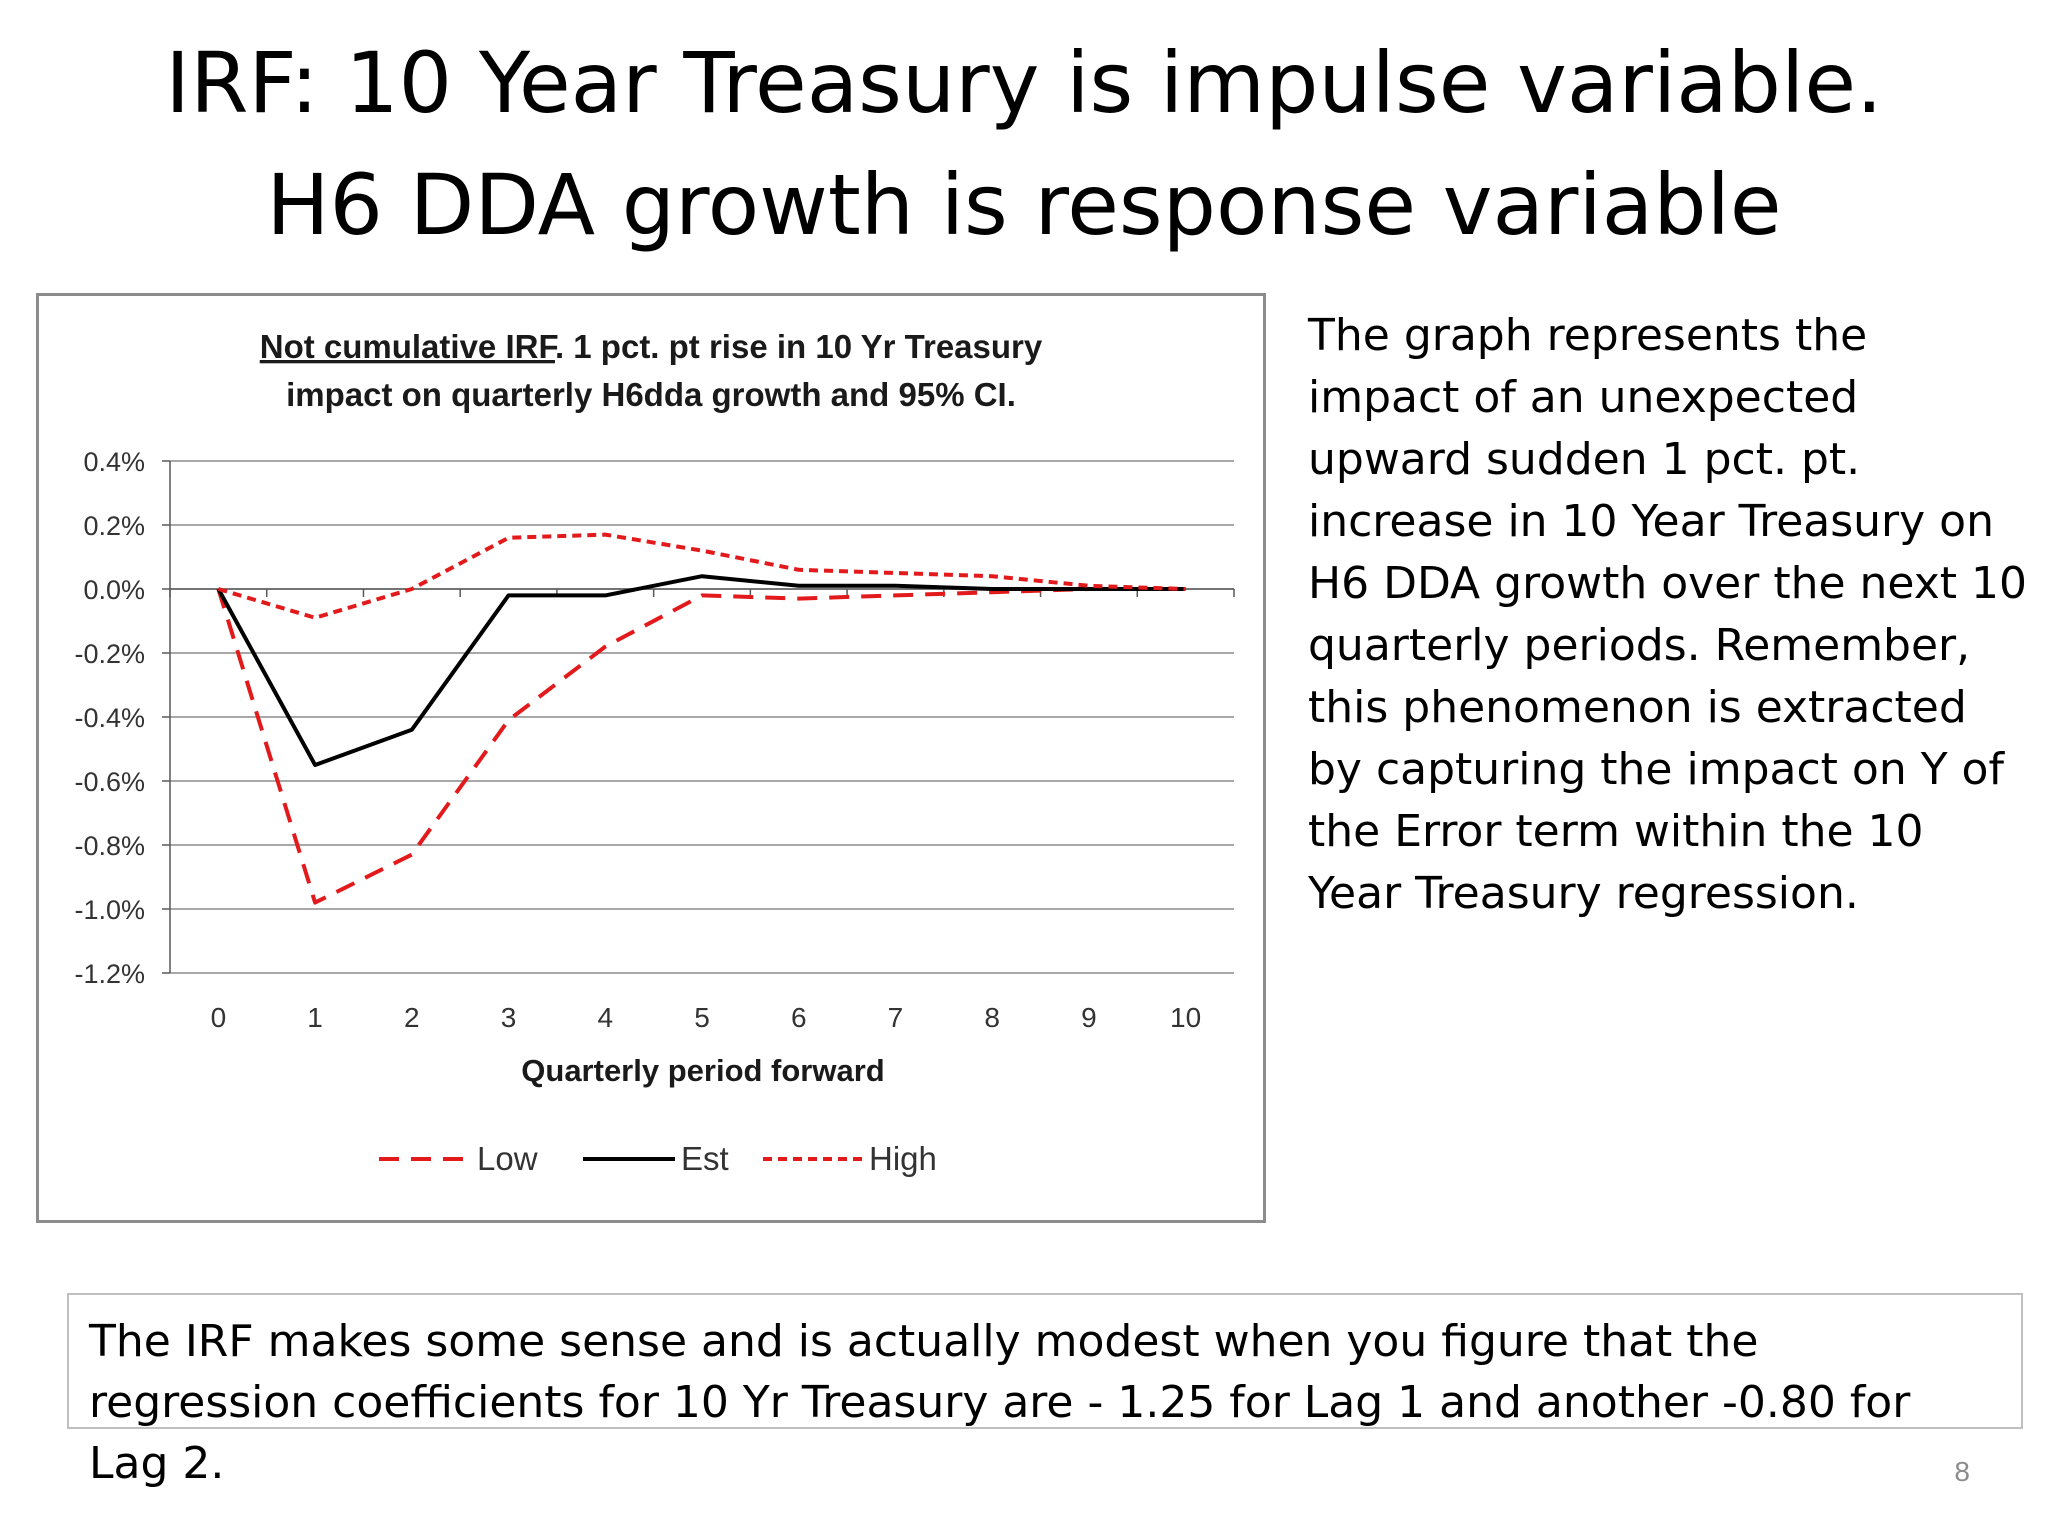 Image resolution: width=2048 pixels, height=1536 pixels. What do you see at coordinates (114, 462) in the screenshot?
I see `y-tick-label: 0.4%` at bounding box center [114, 462].